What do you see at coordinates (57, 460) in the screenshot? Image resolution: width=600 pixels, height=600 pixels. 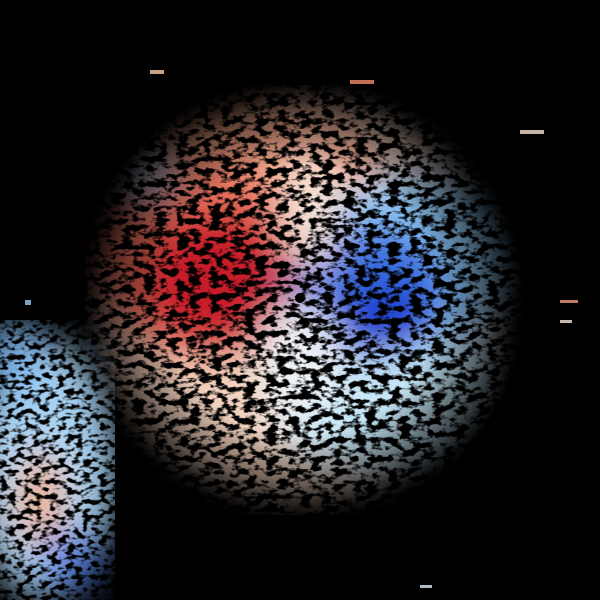 I see `secondary-echo` at bounding box center [57, 460].